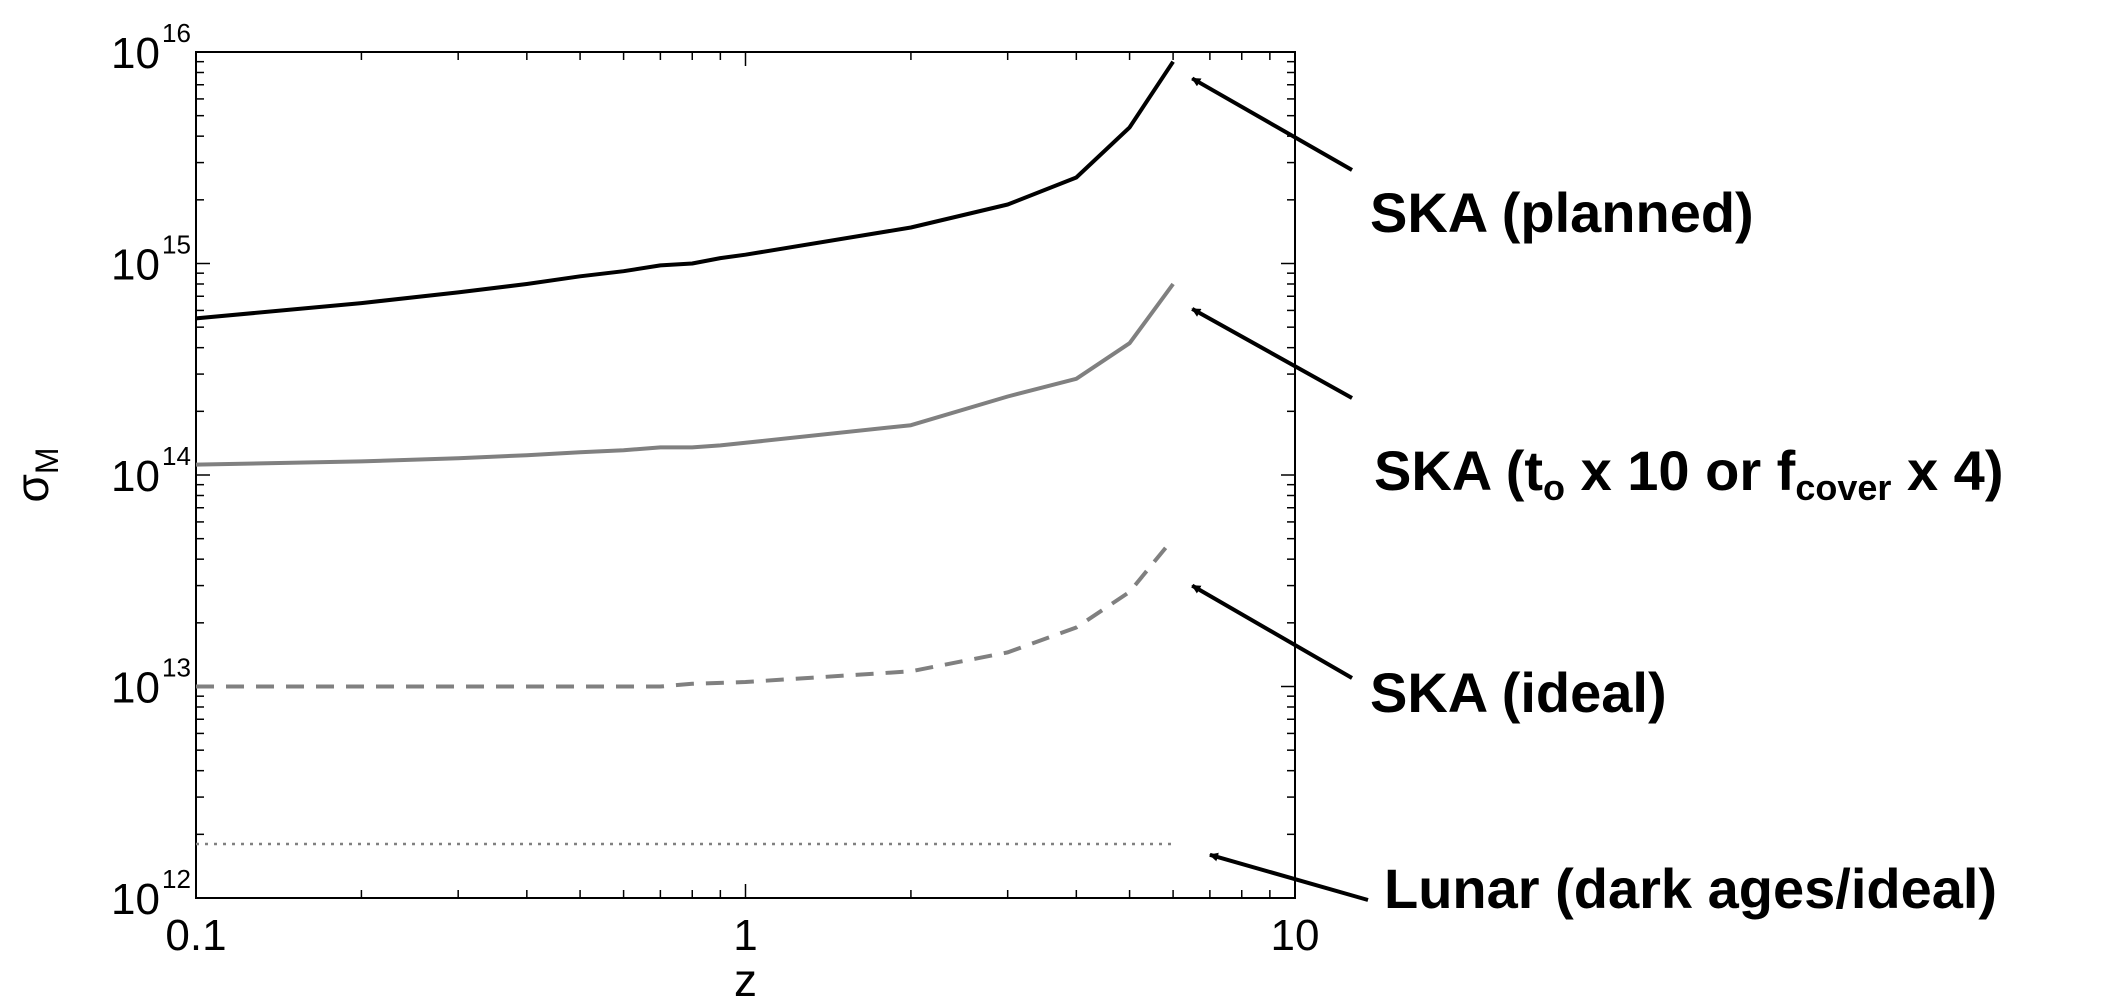 This screenshot has width=2112, height=998. I want to click on y-axis-label: σM, so click(35, 474).